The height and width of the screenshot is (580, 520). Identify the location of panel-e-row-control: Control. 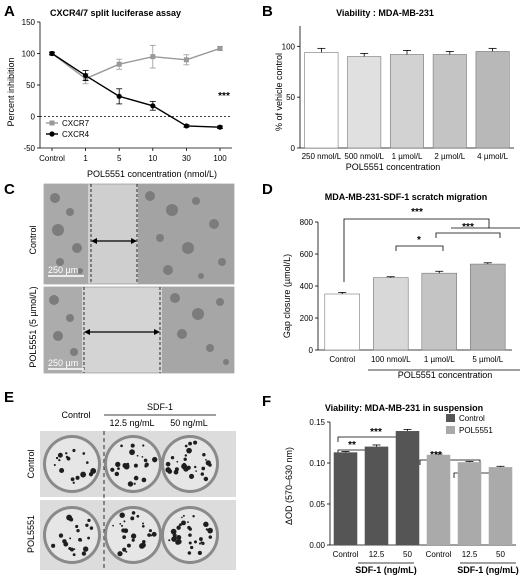
(31, 463).